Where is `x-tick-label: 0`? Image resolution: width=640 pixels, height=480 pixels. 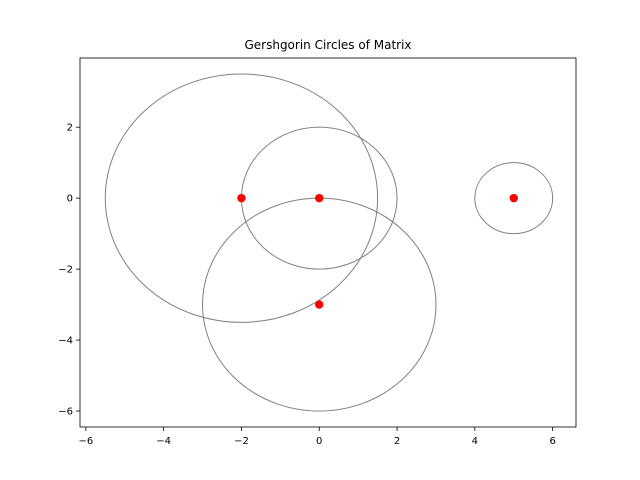 x-tick-label: 0 is located at coordinates (319, 441).